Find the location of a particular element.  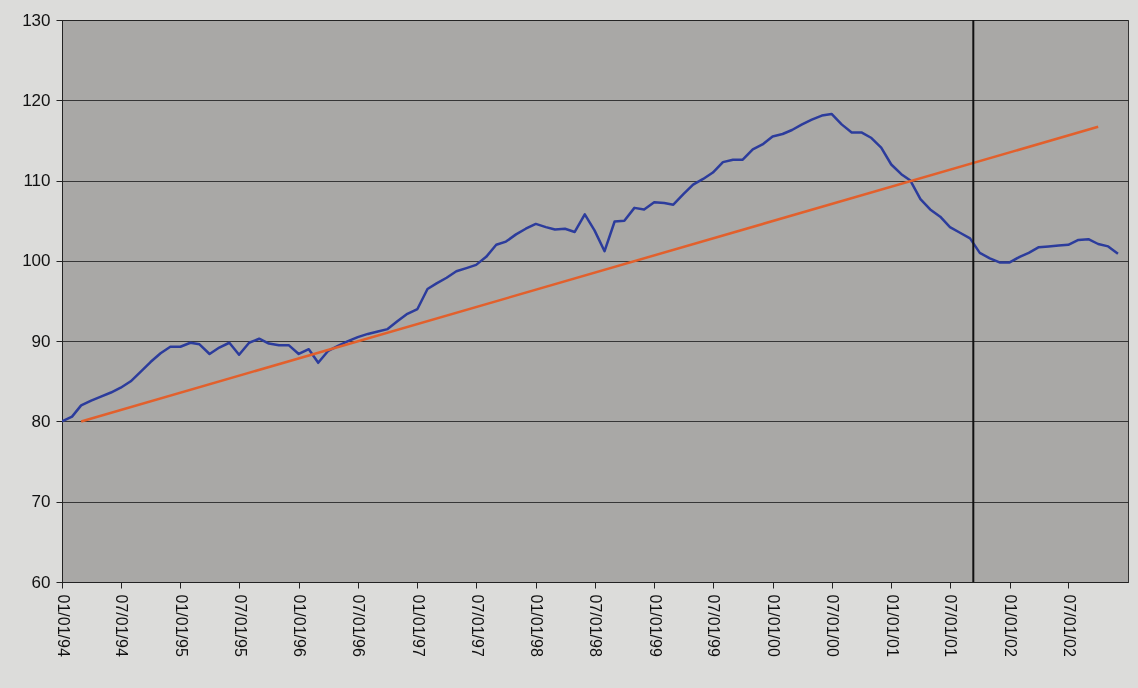

x-tick-label: 07/01/97 is located at coordinates (477, 625).